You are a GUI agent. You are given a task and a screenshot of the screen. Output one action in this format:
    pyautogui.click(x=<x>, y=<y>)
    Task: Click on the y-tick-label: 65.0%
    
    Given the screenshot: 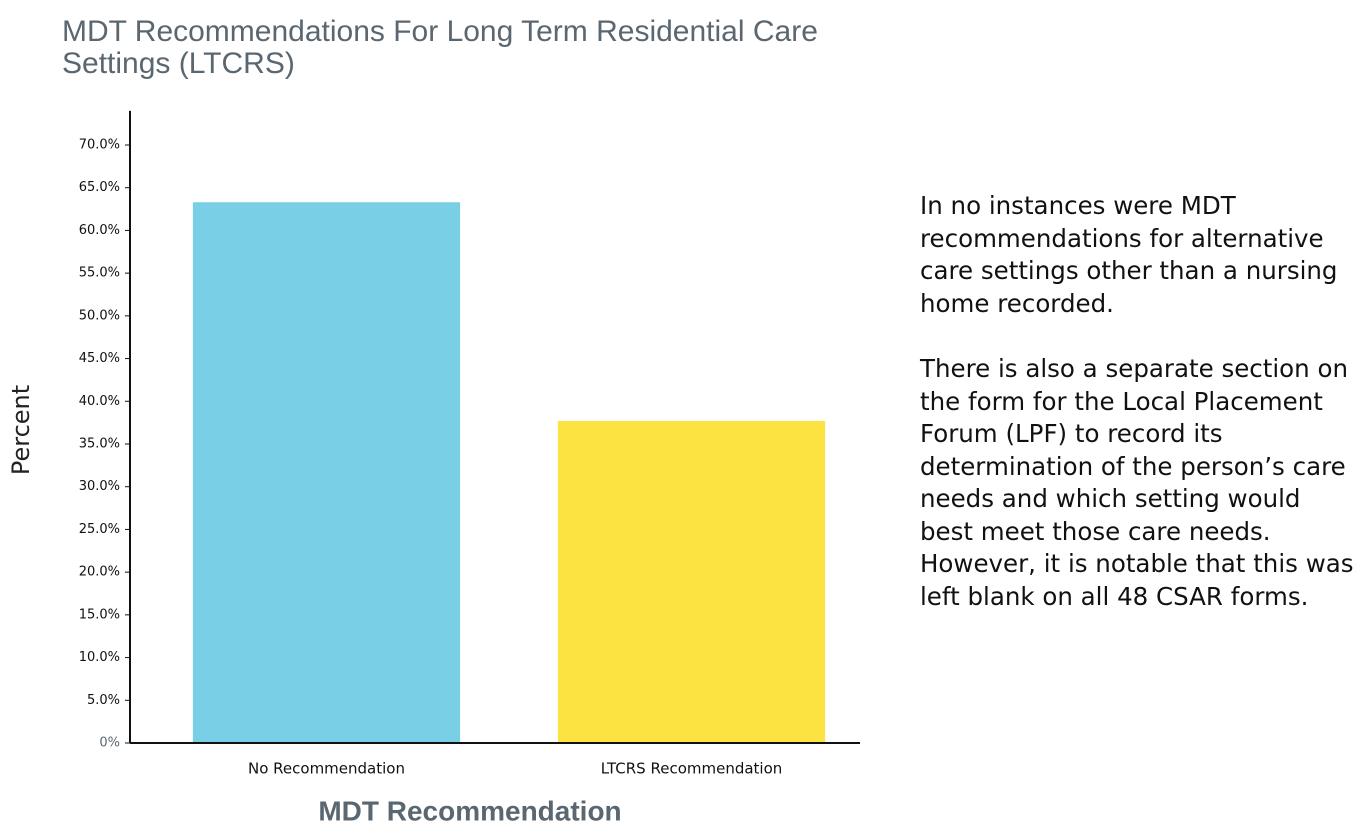 What is the action you would take?
    pyautogui.click(x=99, y=187)
    